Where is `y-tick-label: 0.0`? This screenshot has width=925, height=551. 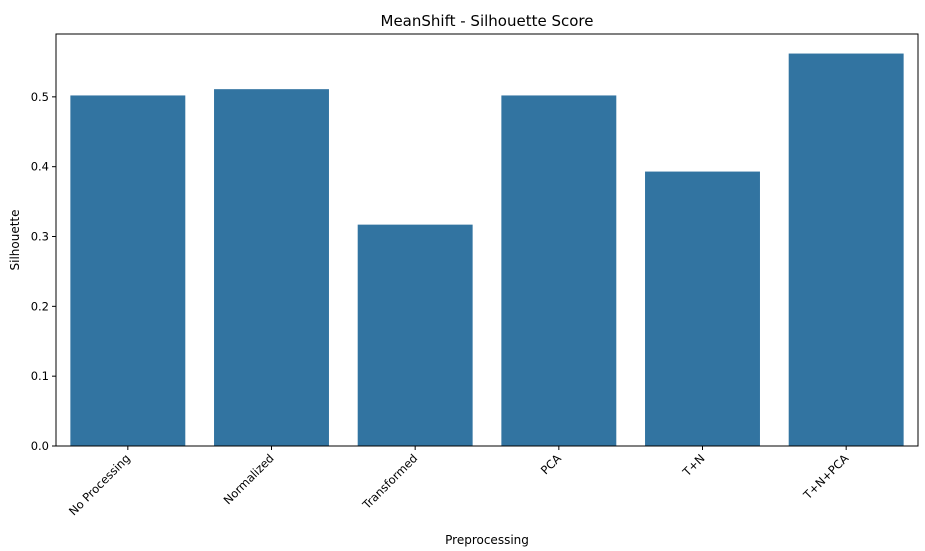 y-tick-label: 0.0 is located at coordinates (40, 446).